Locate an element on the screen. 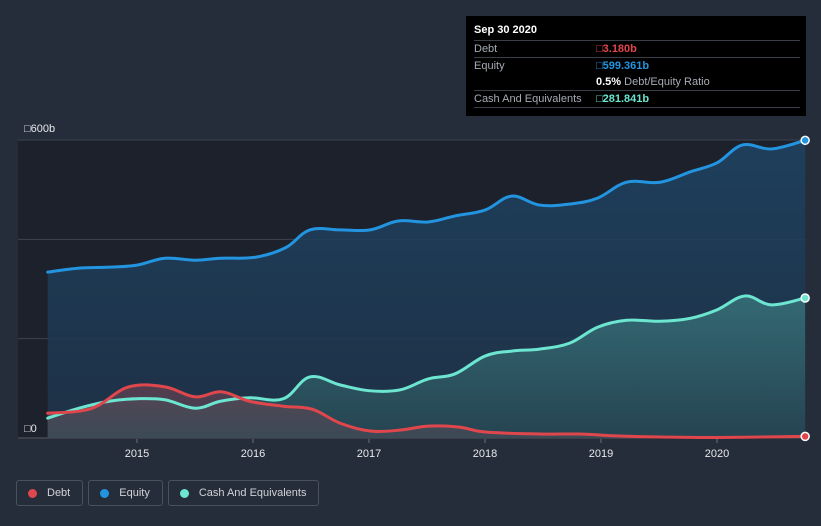 This screenshot has width=821, height=526. legend-item-cash: Cash And Equivalents is located at coordinates (243, 493).